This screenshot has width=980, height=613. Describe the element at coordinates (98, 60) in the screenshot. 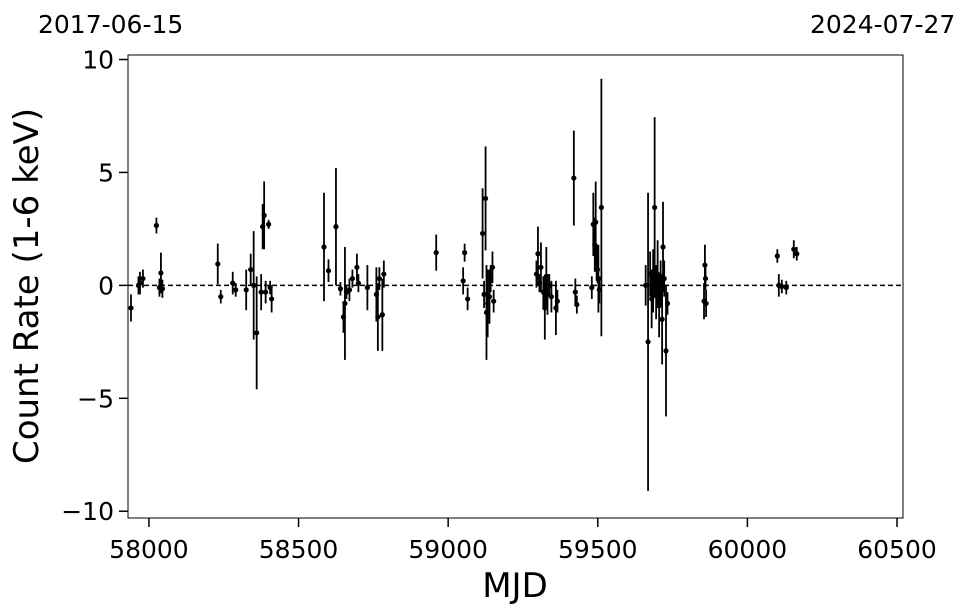

I see `y-tick-label: 10` at that location.